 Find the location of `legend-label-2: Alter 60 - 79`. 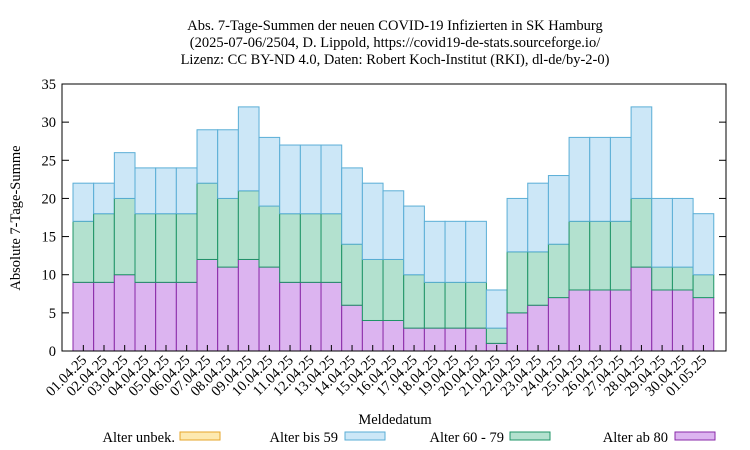

legend-label-2: Alter 60 - 79 is located at coordinates (467, 438).